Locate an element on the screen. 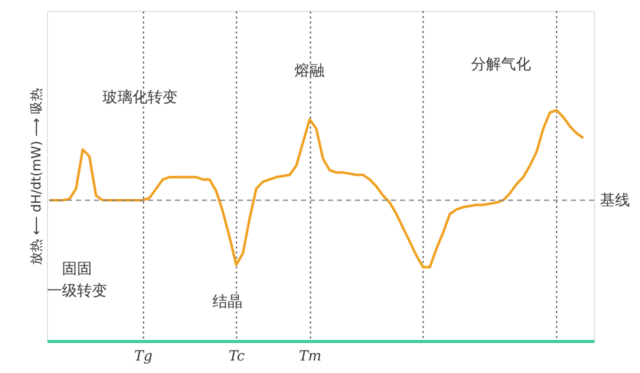 The height and width of the screenshot is (373, 640). annotation: 固固一级转变 is located at coordinates (77, 279).